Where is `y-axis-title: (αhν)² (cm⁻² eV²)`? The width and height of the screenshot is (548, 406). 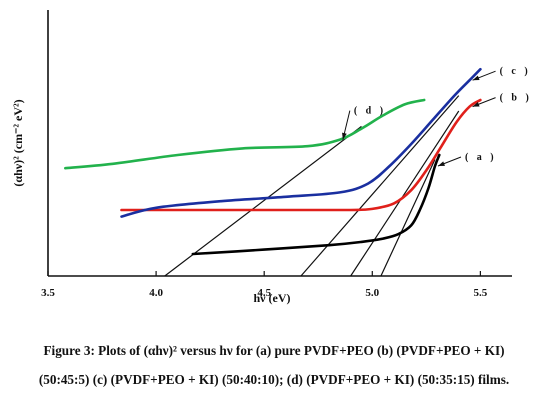
y-axis-title: (αhν)² (cm⁻² eV²) is located at coordinates (18, 142).